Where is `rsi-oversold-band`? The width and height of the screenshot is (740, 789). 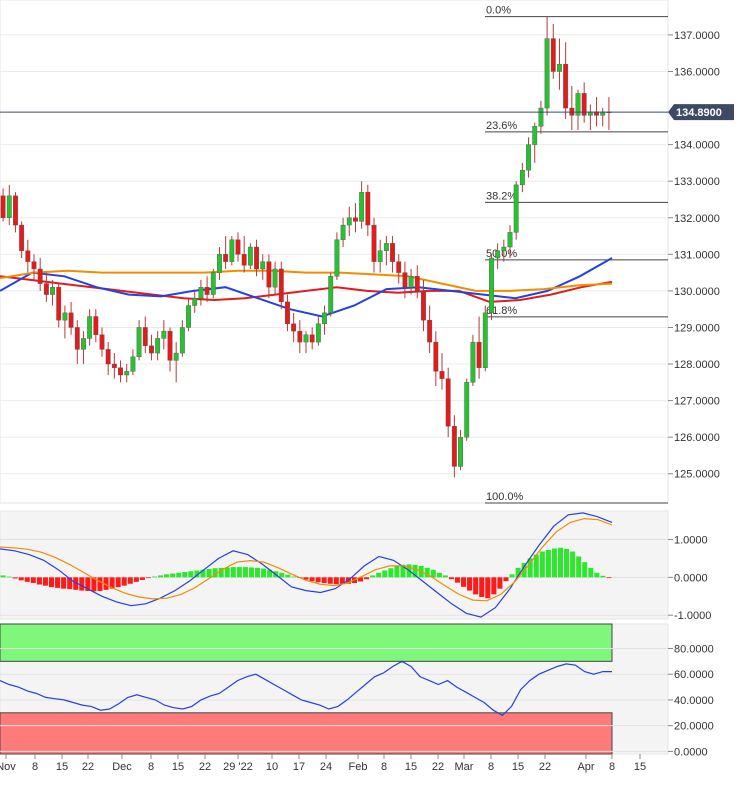
rsi-oversold-band is located at coordinates (306, 733).